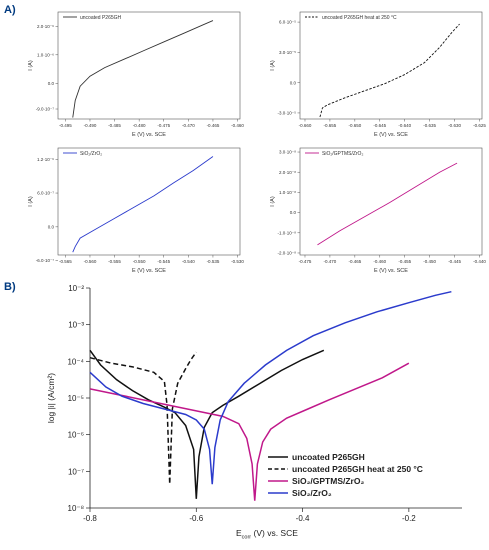 The width and height of the screenshot is (489, 550). I want to click on panel-label-a: A), so click(10, 10).